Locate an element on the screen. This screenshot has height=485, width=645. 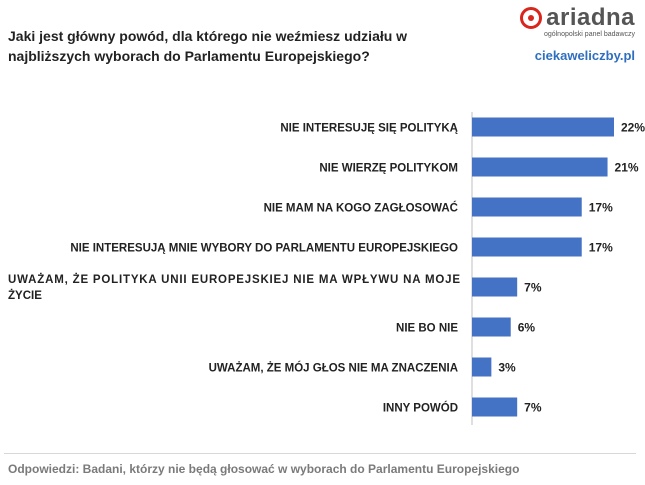
value-label-4: 17% is located at coordinates (601, 248).